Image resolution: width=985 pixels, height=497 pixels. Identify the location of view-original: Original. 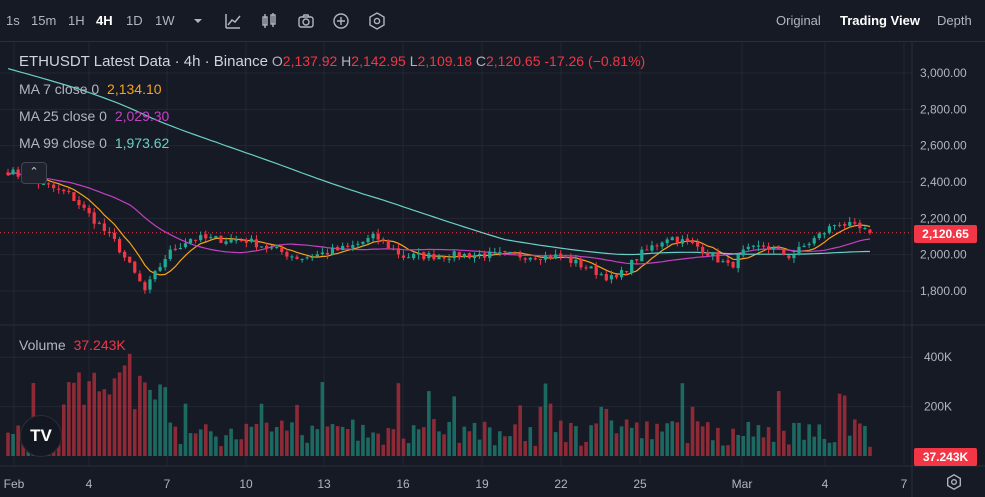
(798, 20).